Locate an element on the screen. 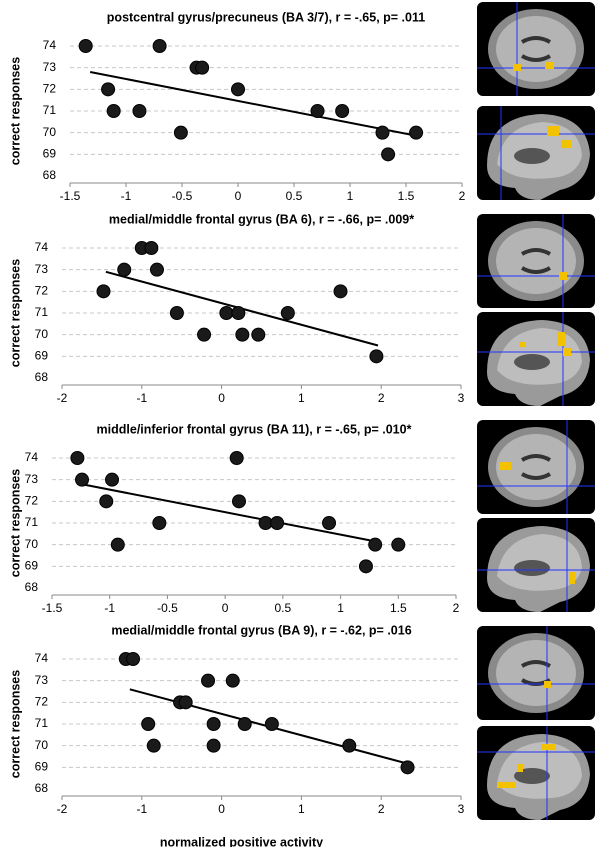 Image resolution: width=603 pixels, height=847 pixels. y-tick-label: 70 is located at coordinates (42, 334).